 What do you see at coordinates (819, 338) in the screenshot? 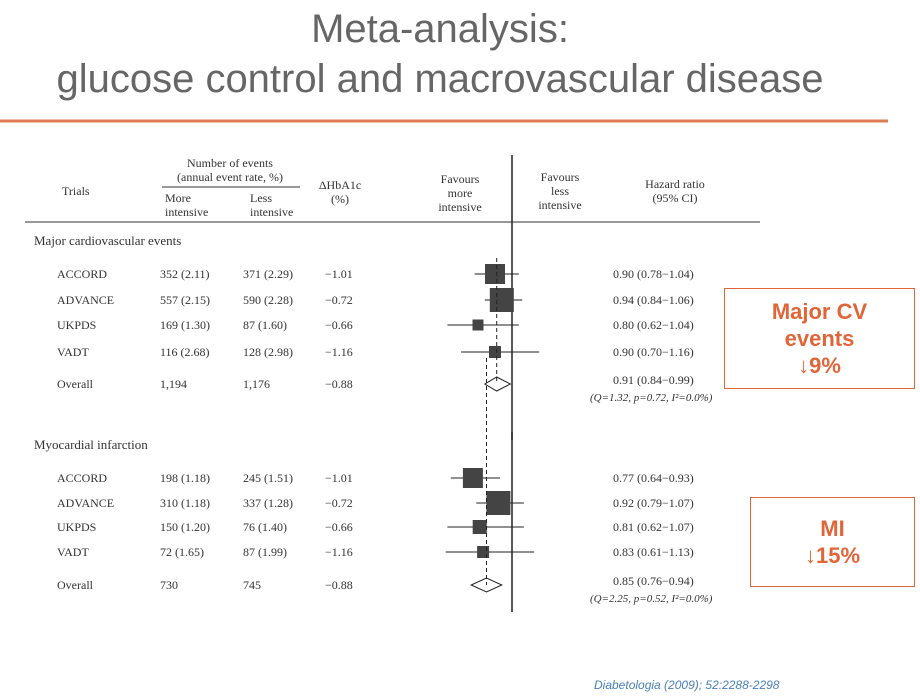
I see `callout: Major CV events ↓9%` at bounding box center [819, 338].